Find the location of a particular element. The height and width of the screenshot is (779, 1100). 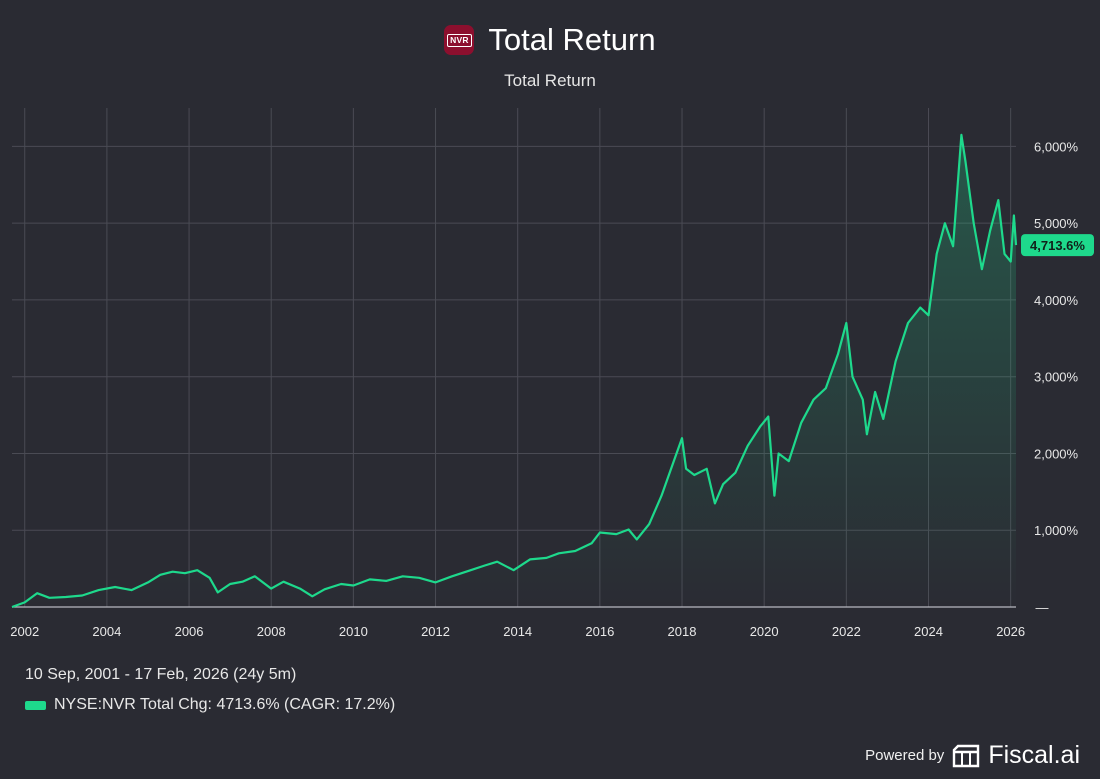

y-tick-label: 2,000% is located at coordinates (1056, 453).